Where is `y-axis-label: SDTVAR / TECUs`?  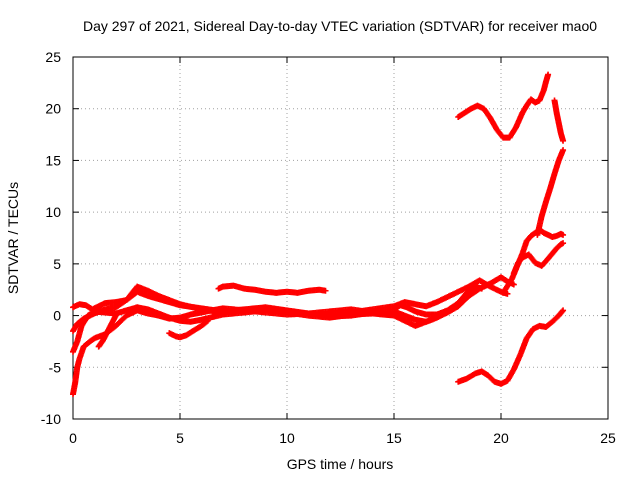 y-axis-label: SDTVAR / TECUs is located at coordinates (13, 238).